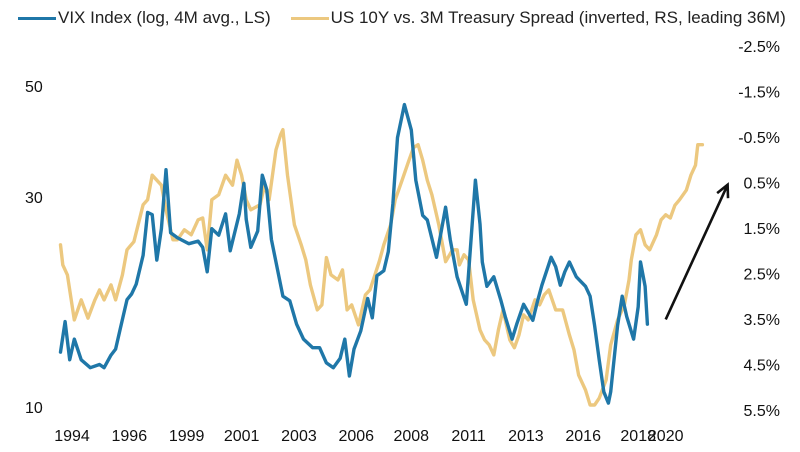 The width and height of the screenshot is (800, 452). Describe the element at coordinates (187, 436) in the screenshot. I see `x-tick-label: 1999` at that location.